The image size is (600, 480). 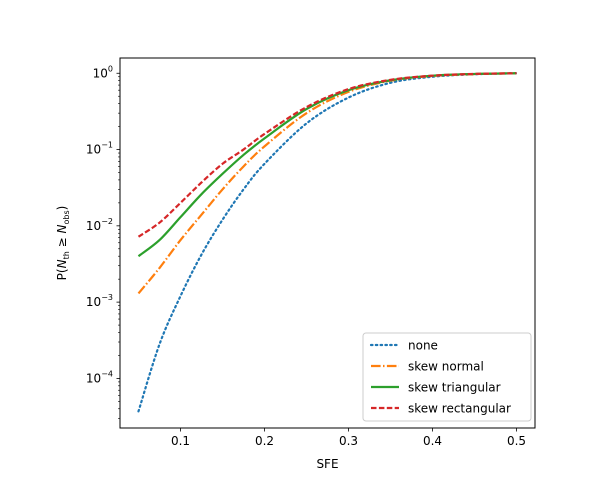 What do you see at coordinates (459, 409) in the screenshot?
I see `legend-label: skew rectangular` at bounding box center [459, 409].